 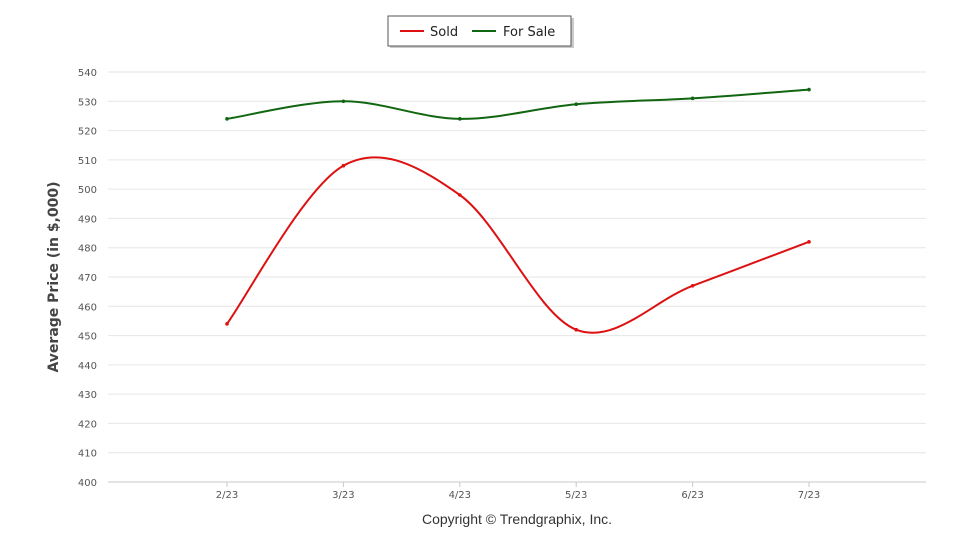 I want to click on y-tick-label: 500, so click(x=87, y=190).